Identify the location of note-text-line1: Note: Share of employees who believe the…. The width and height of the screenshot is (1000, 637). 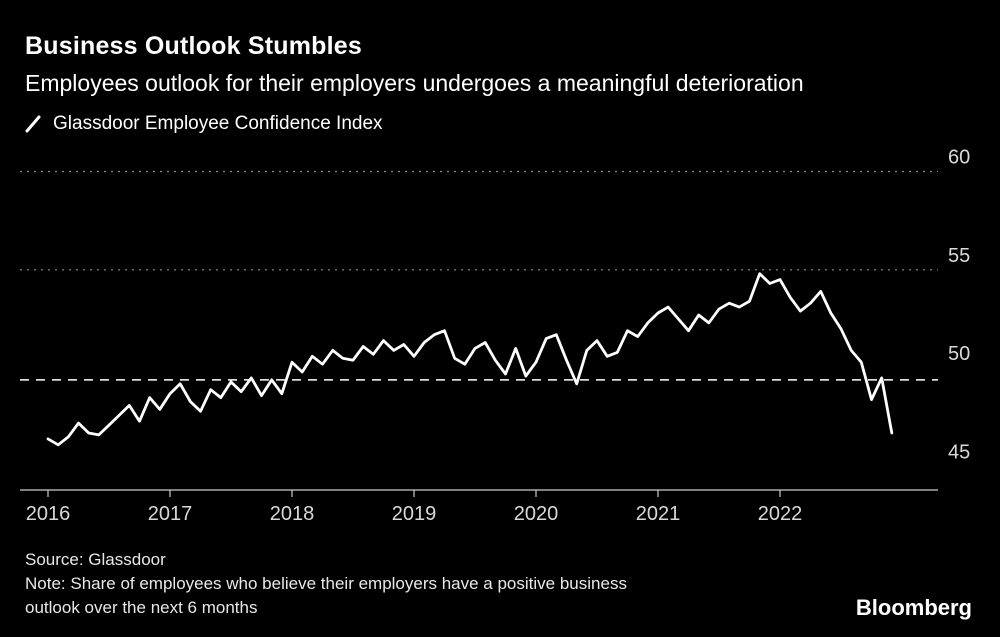
(326, 583).